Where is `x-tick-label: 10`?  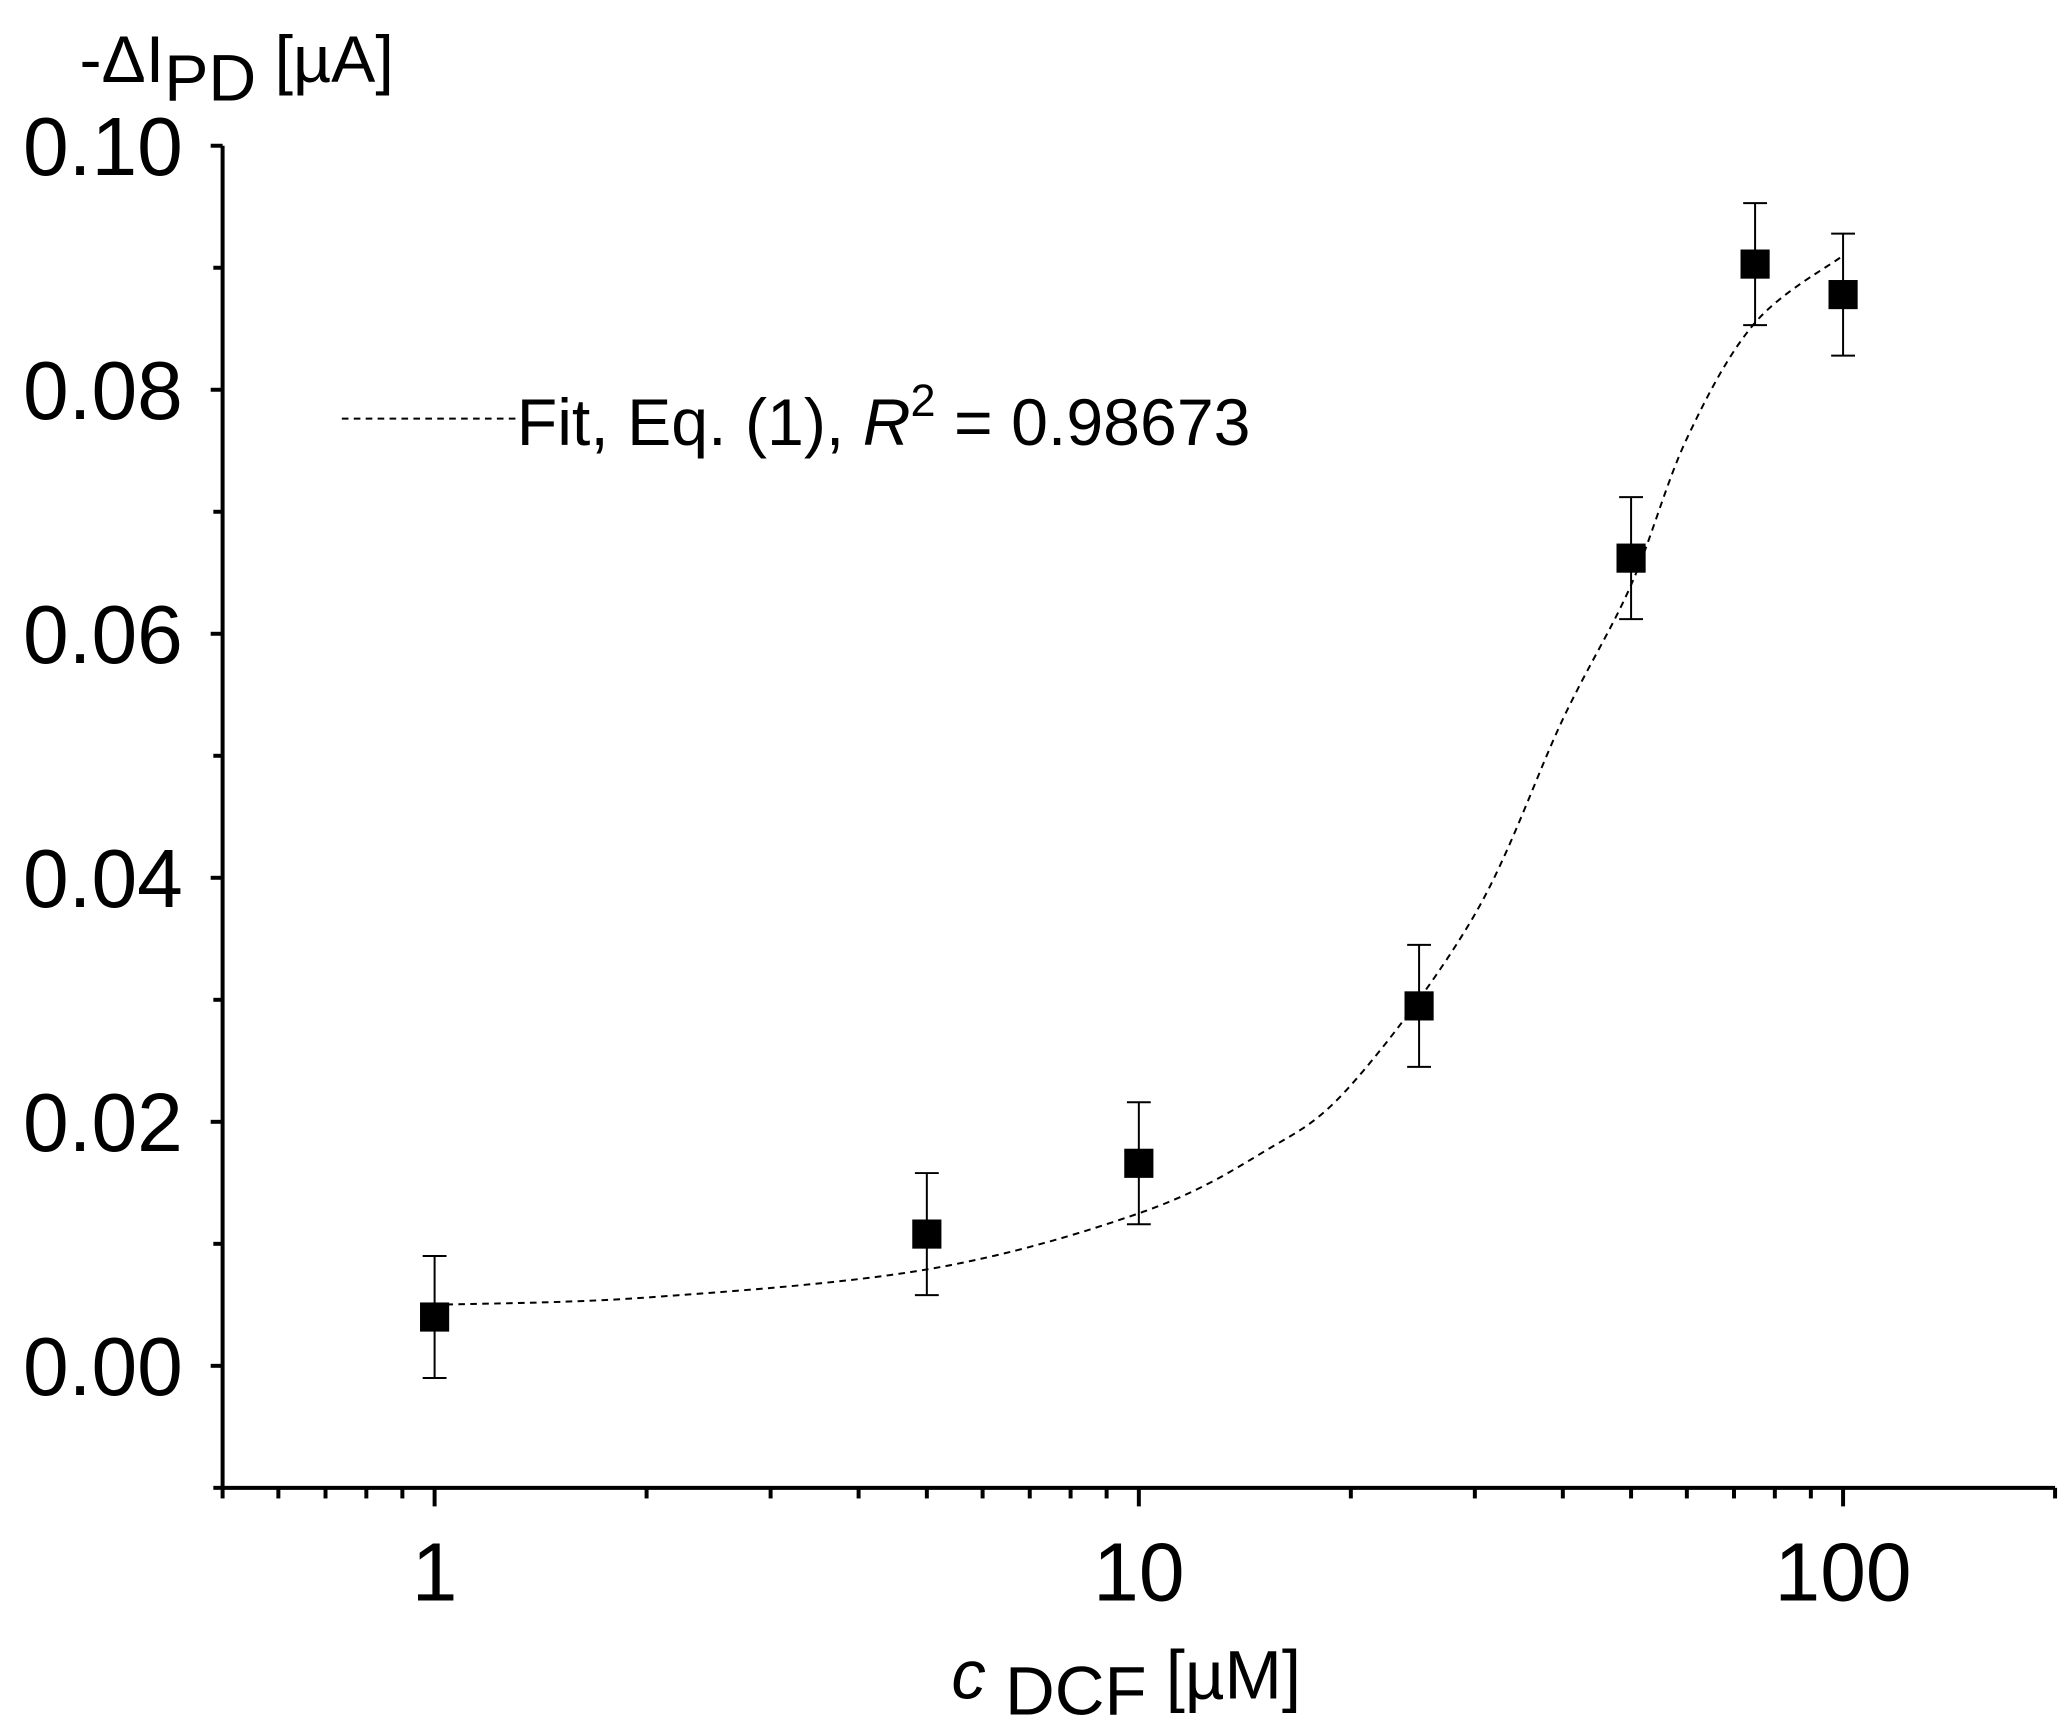
x-tick-label: 10 is located at coordinates (1138, 1572).